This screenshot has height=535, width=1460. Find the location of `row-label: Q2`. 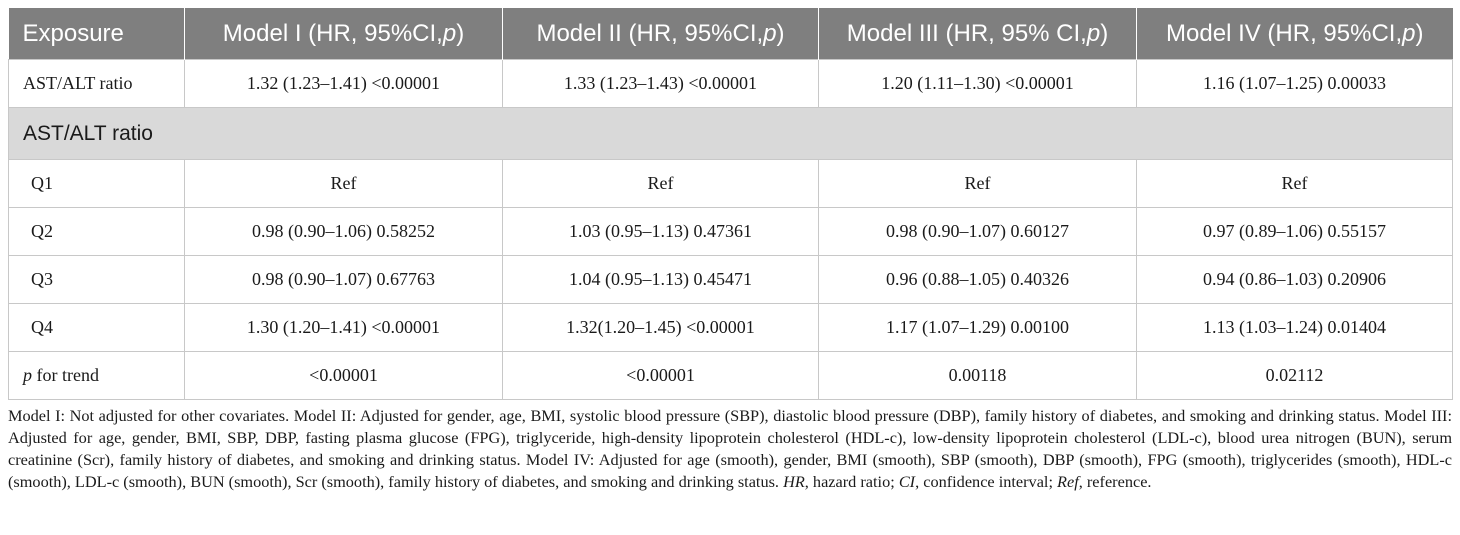

row-label: Q2 is located at coordinates (96, 231).